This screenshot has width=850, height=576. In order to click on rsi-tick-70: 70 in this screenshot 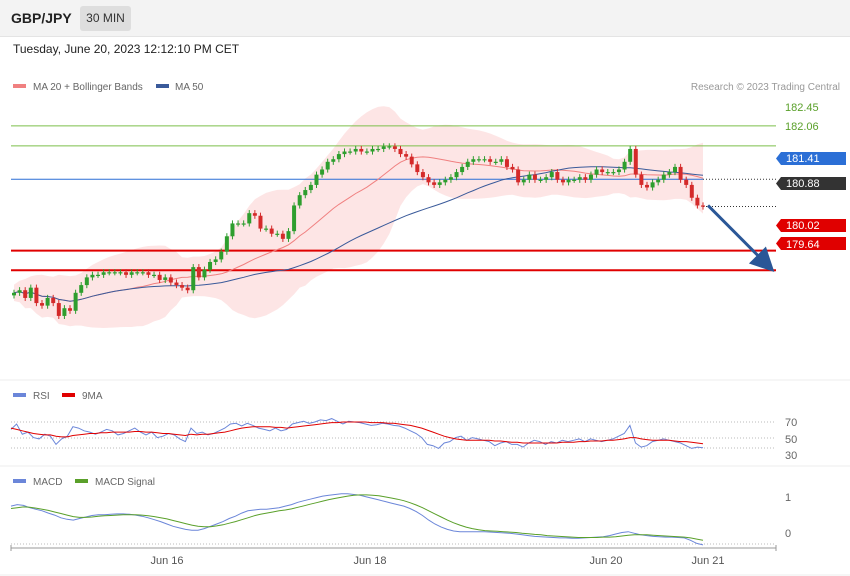, I will do `click(791, 423)`.